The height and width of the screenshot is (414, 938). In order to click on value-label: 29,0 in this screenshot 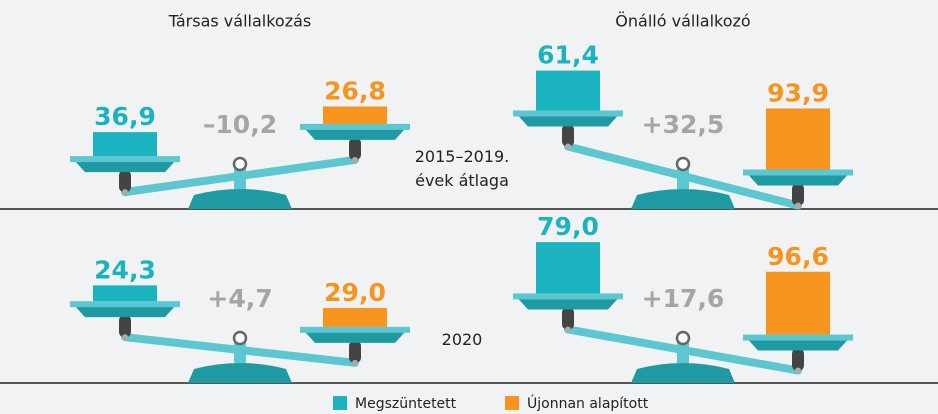, I will do `click(355, 292)`.